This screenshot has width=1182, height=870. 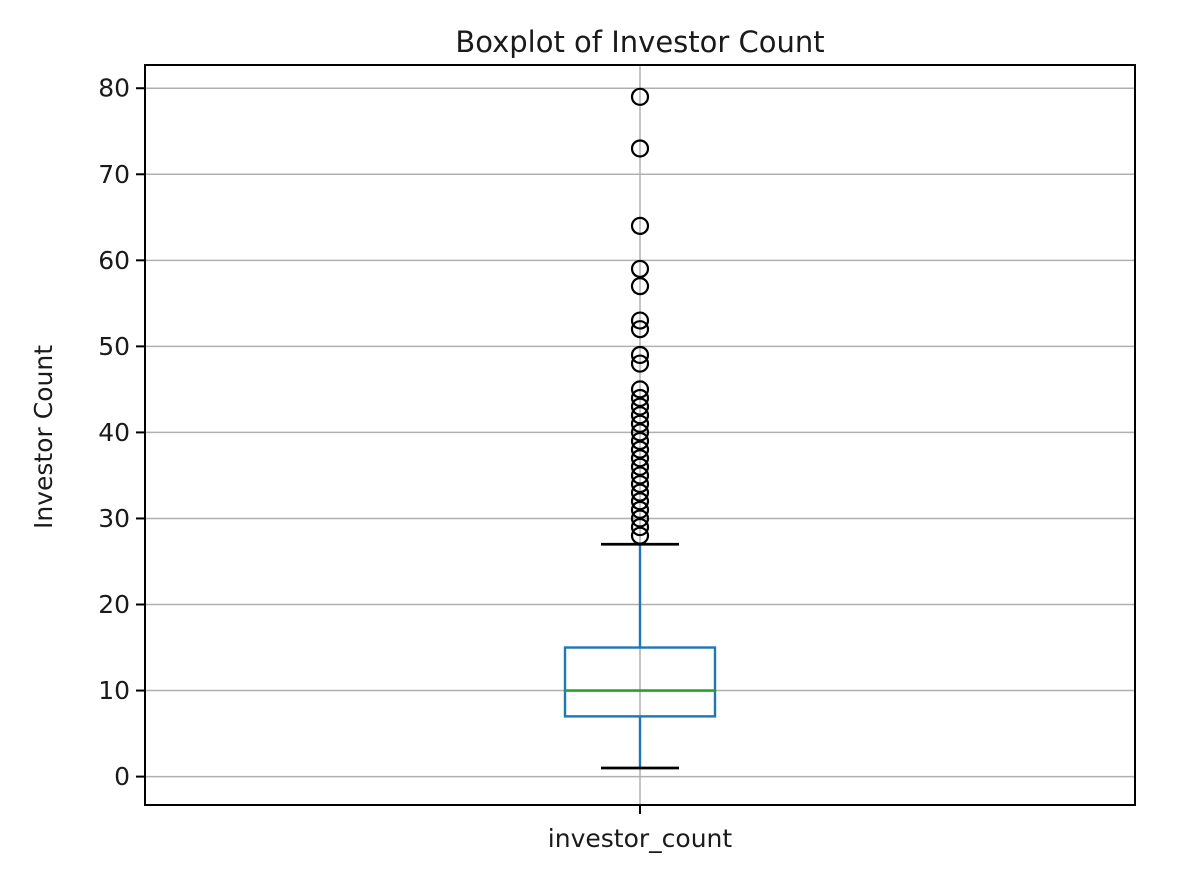 What do you see at coordinates (114, 518) in the screenshot?
I see `y-tick-label: 30` at bounding box center [114, 518].